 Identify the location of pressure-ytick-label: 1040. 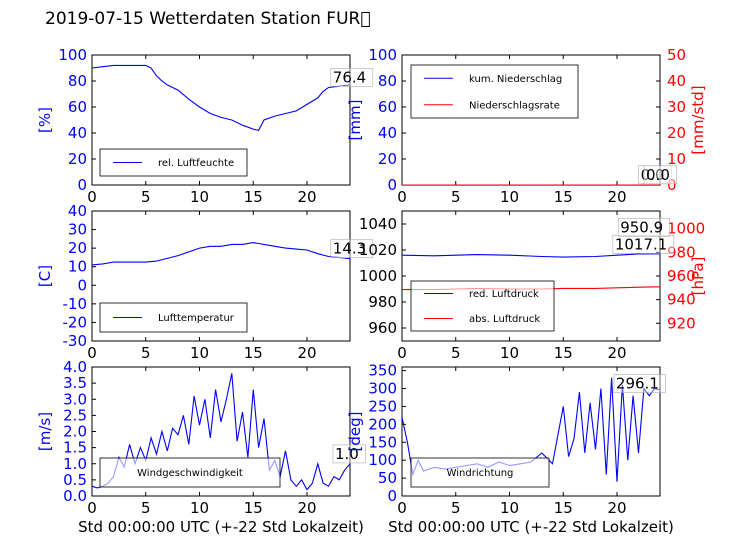
(378, 224).